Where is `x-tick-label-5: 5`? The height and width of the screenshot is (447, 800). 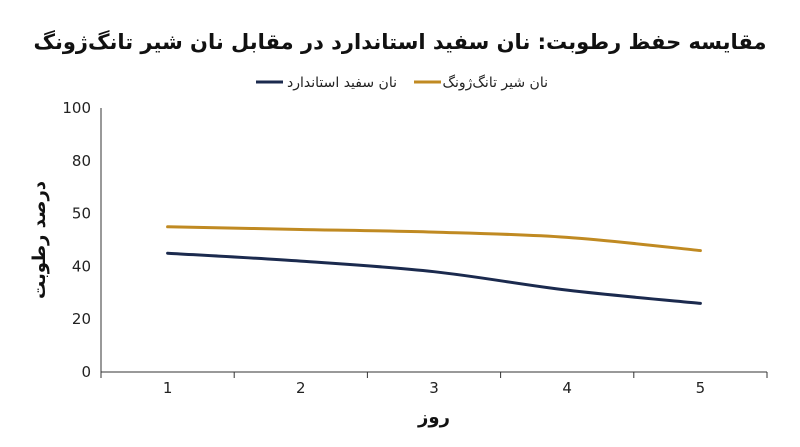
x-tick-label-5: 5 is located at coordinates (701, 388).